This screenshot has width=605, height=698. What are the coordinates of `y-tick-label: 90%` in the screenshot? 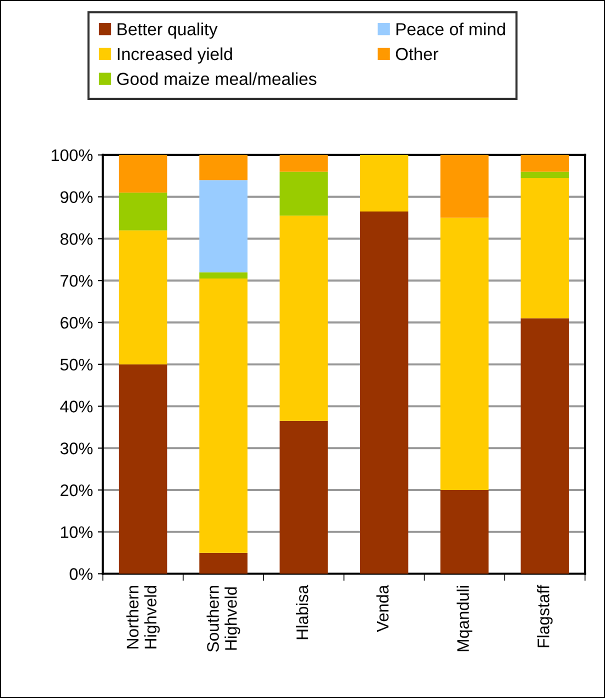 It's located at (76, 197).